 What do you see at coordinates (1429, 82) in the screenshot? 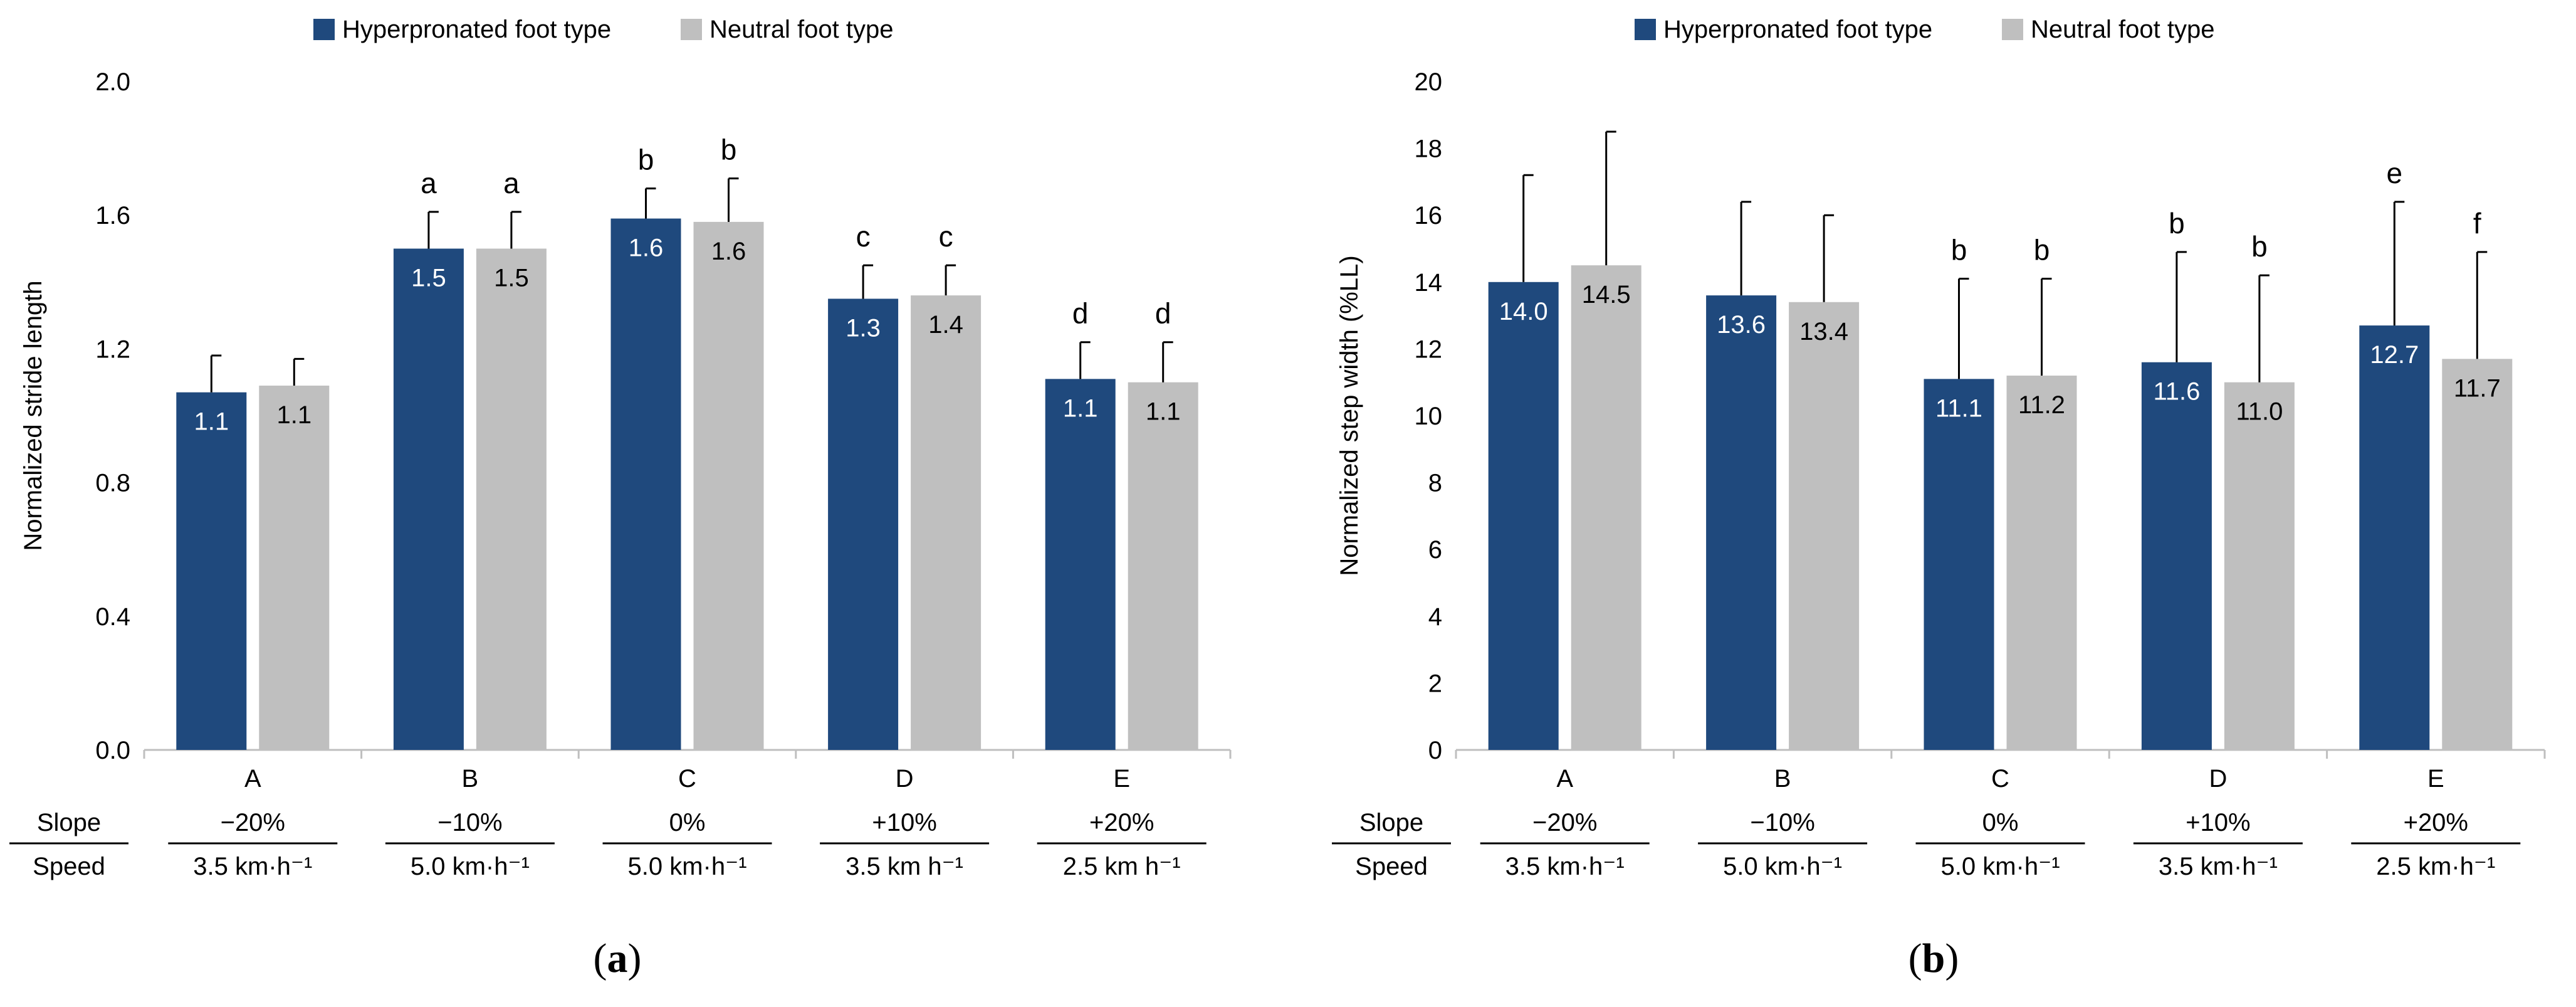
I see `y-tick-label: 20` at bounding box center [1429, 82].